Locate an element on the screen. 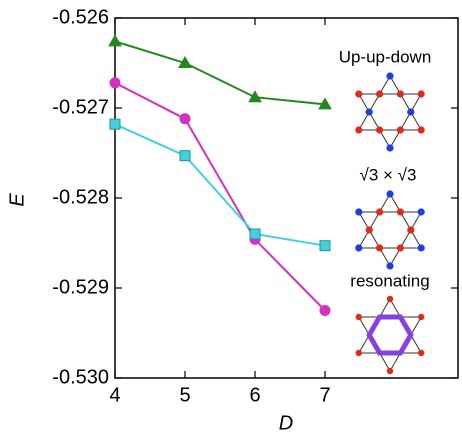 The width and height of the screenshot is (462, 432). x-axis-label: D is located at coordinates (286, 422).